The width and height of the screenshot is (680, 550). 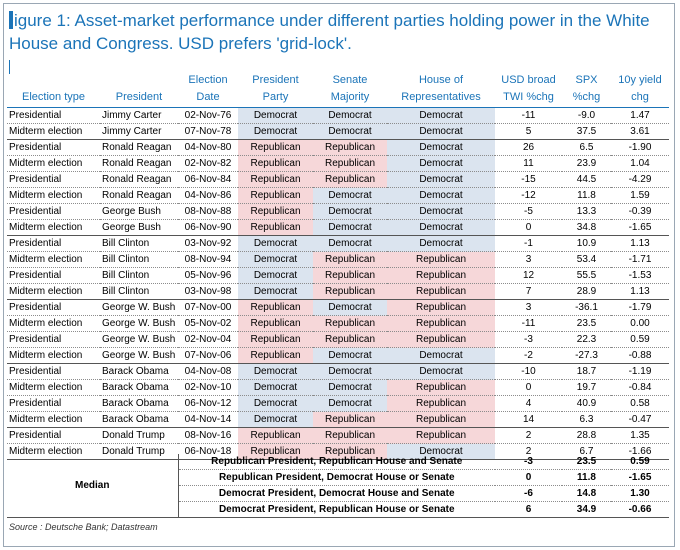 What do you see at coordinates (586, 131) in the screenshot?
I see `cell-spx-chg: 37.5` at bounding box center [586, 131].